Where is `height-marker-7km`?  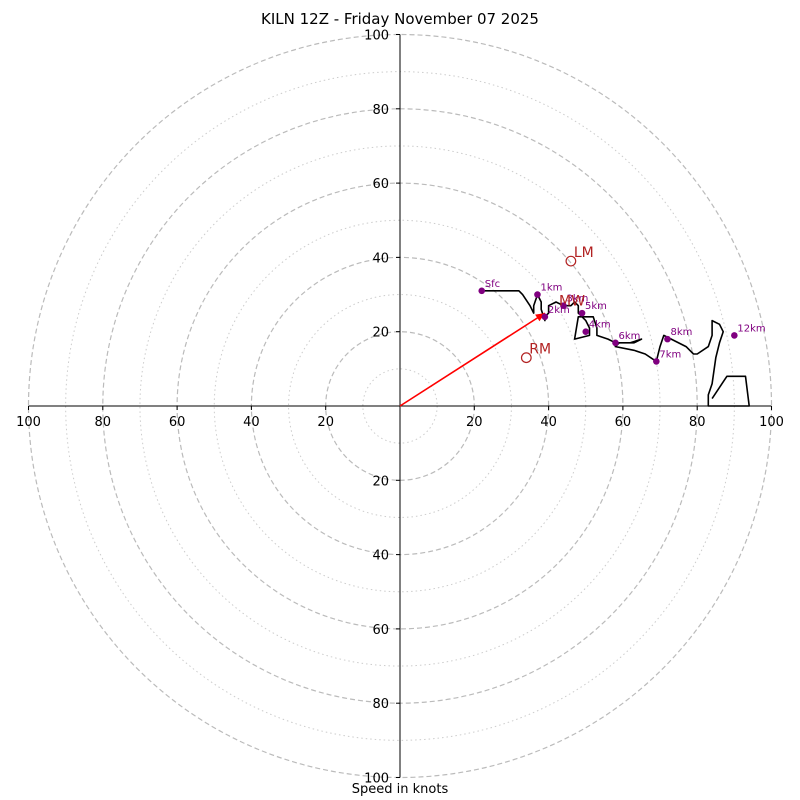
height-marker-7km is located at coordinates (656, 361).